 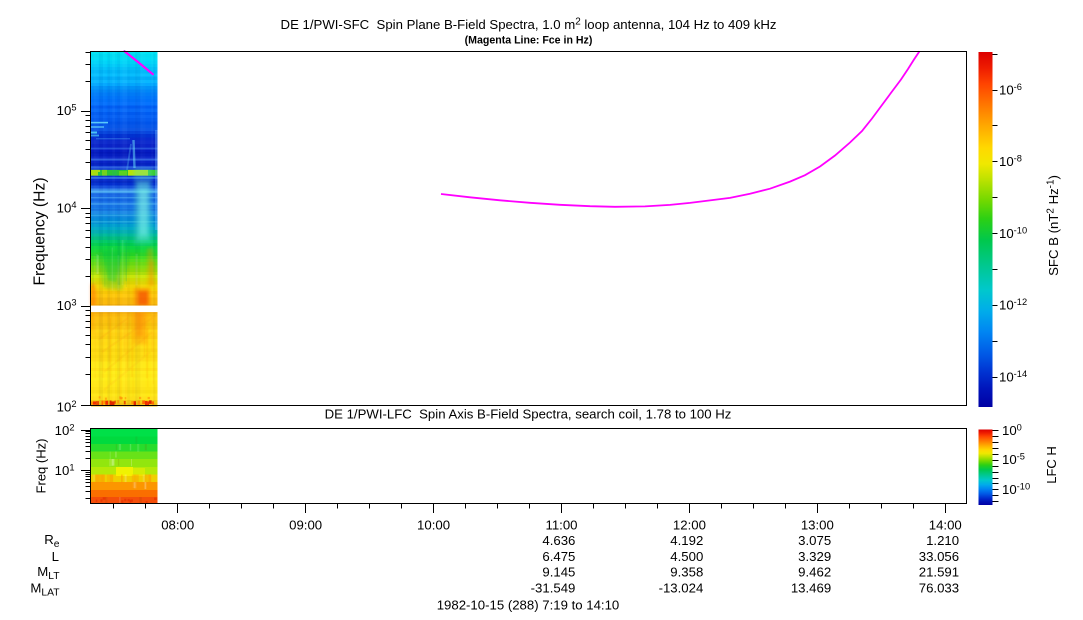 What do you see at coordinates (939, 556) in the screenshot?
I see `svg-text: 33.056` at bounding box center [939, 556].